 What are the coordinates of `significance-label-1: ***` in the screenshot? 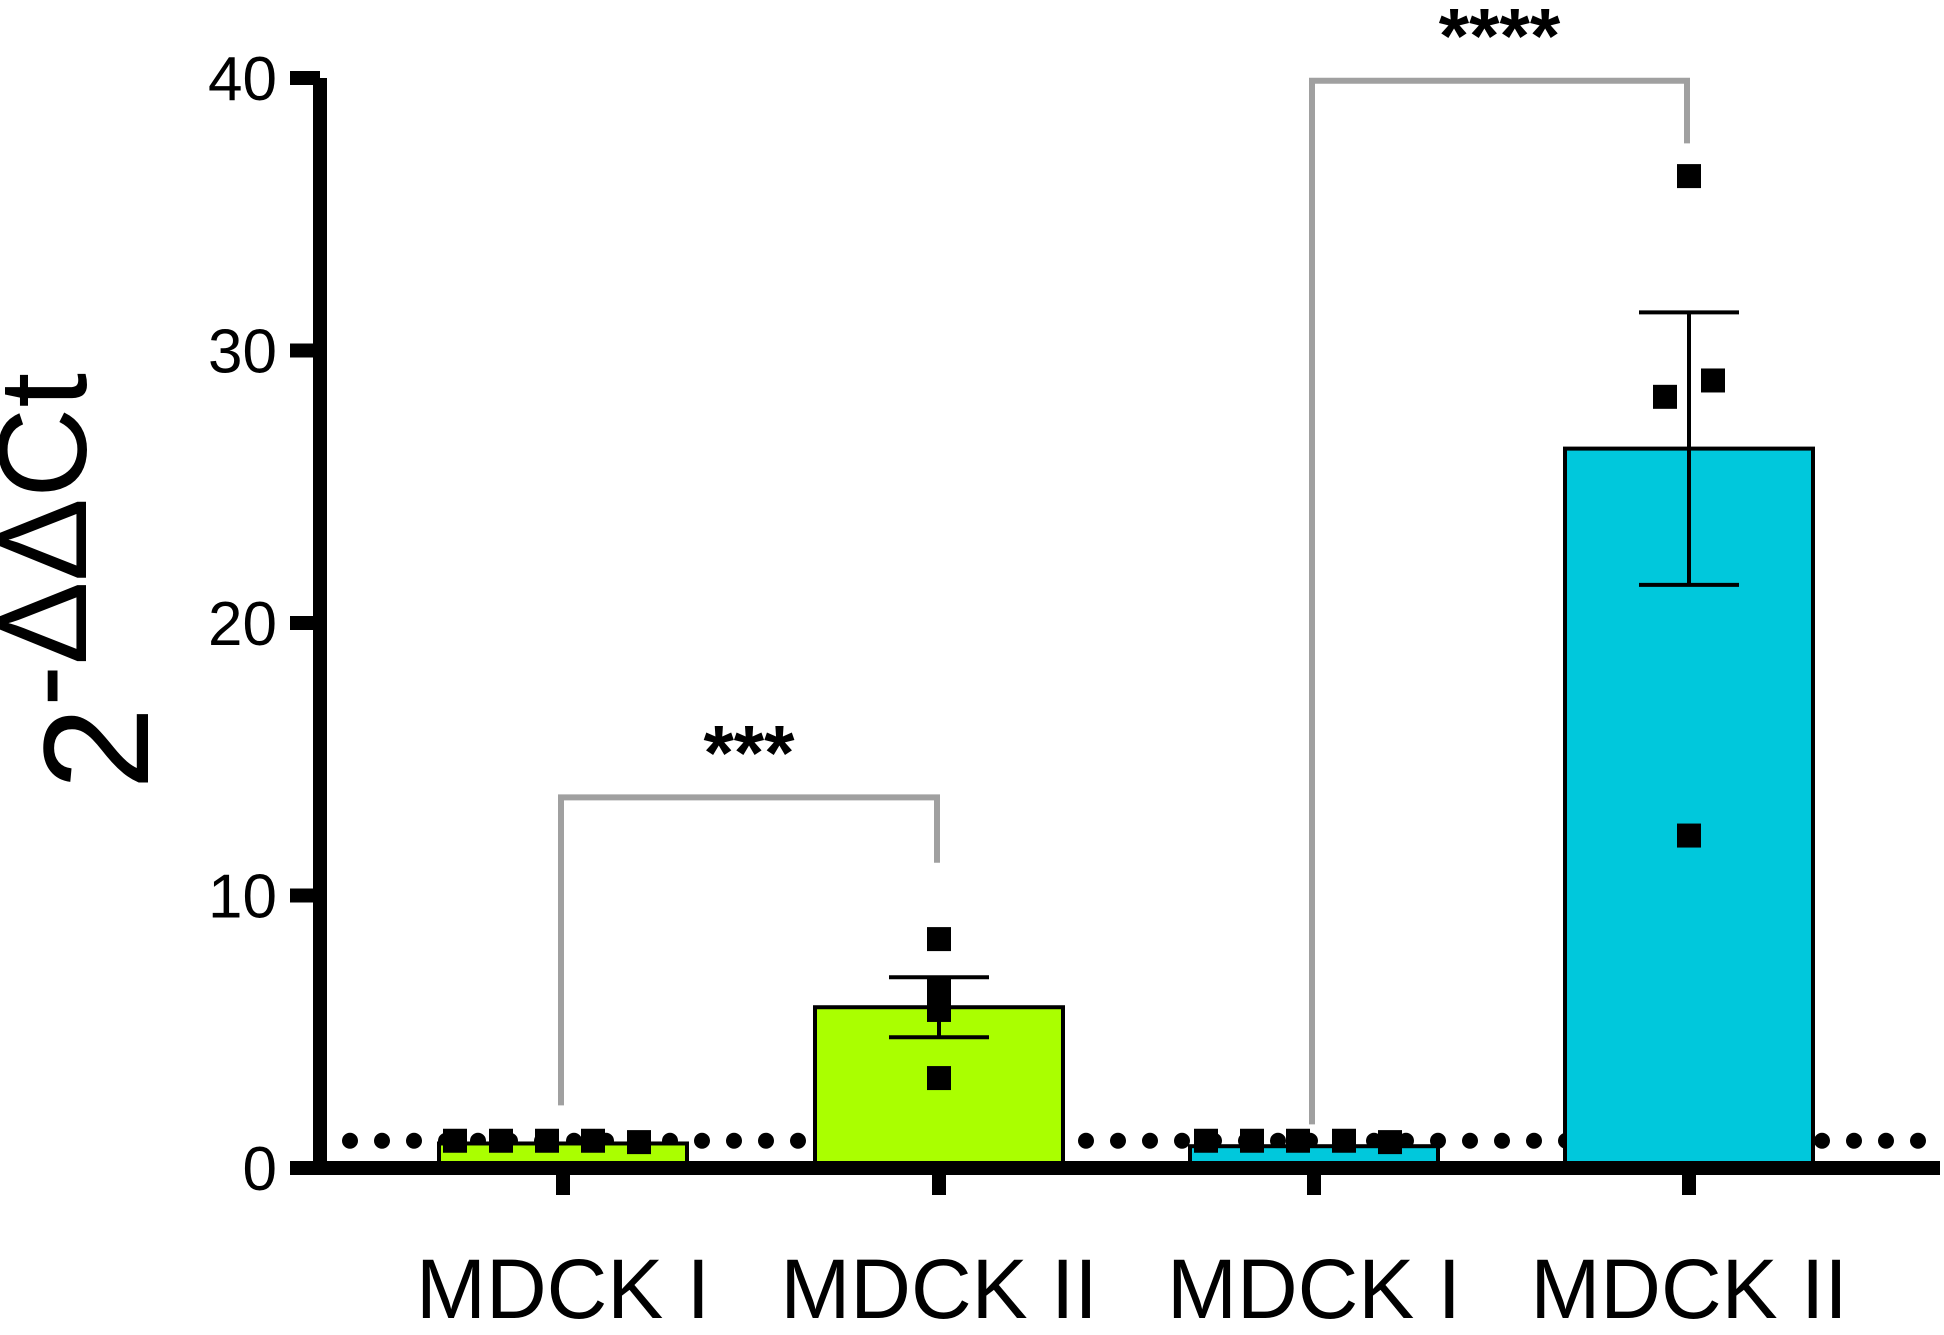 It's located at (749, 752).